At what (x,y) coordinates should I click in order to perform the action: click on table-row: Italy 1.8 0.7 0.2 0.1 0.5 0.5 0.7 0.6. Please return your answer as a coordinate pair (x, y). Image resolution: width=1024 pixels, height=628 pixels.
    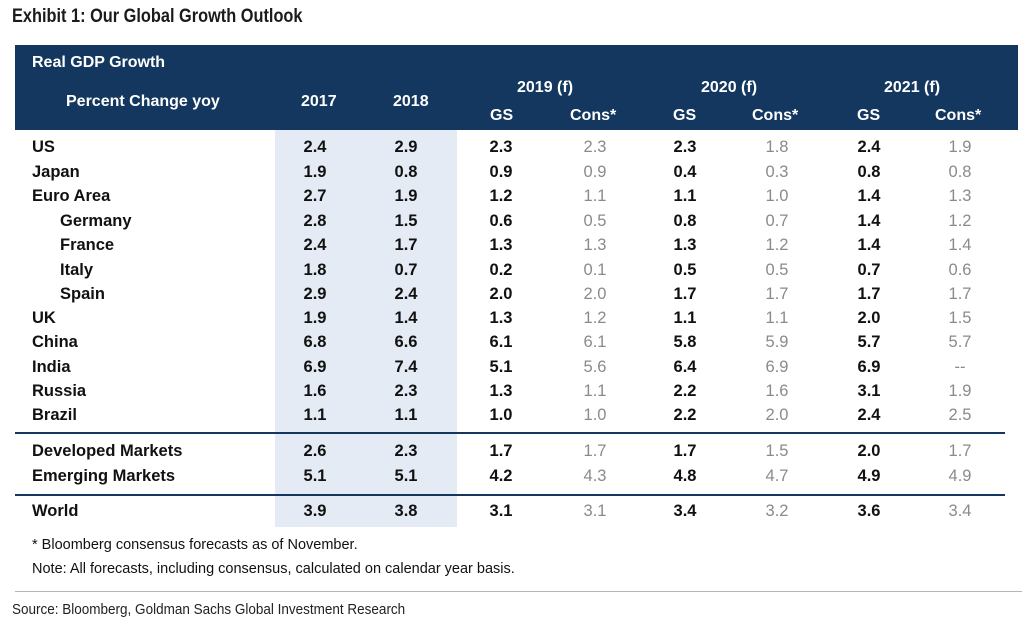
    Looking at the image, I should click on (516, 270).